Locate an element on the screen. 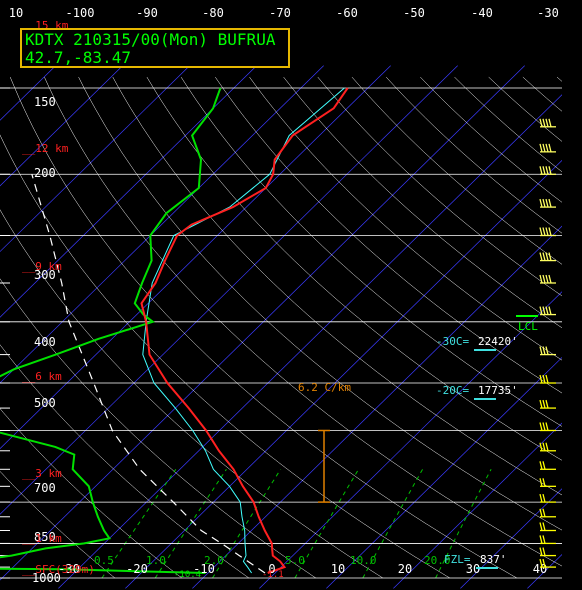 This screenshot has height=590, width=582. pressure-label: 700 is located at coordinates (45, 488).